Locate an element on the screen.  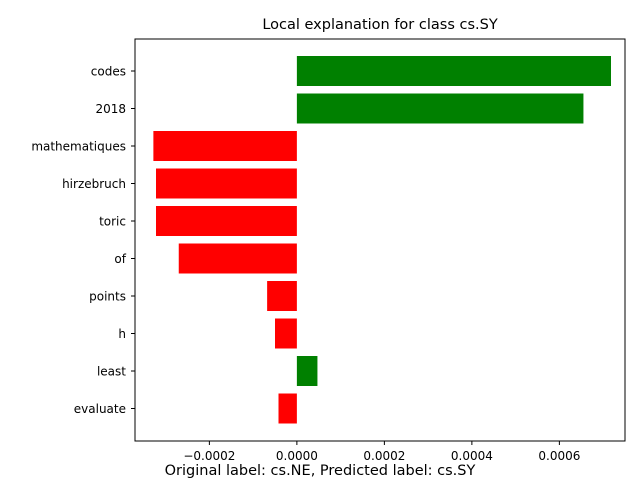
y-tick-label: toric is located at coordinates (112, 222).